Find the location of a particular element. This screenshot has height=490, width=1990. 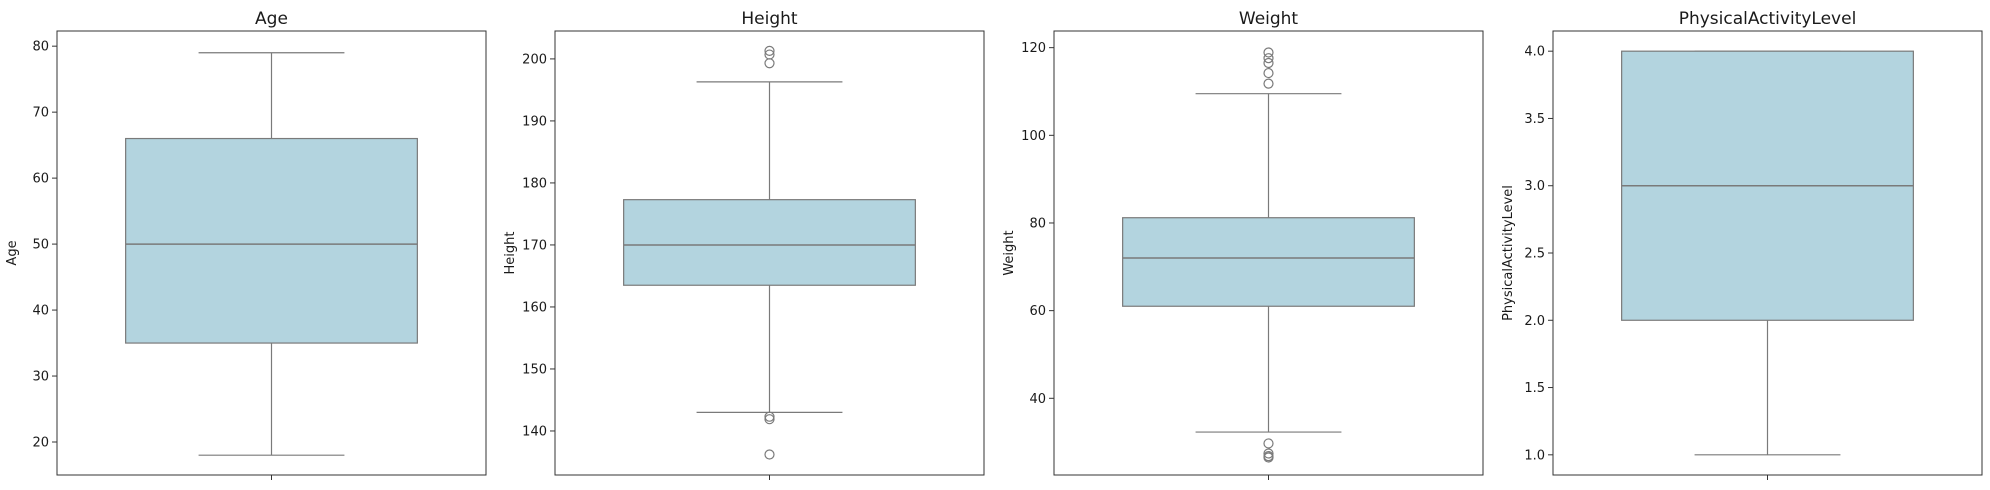

y-tick-label: 140 is located at coordinates (534, 431).